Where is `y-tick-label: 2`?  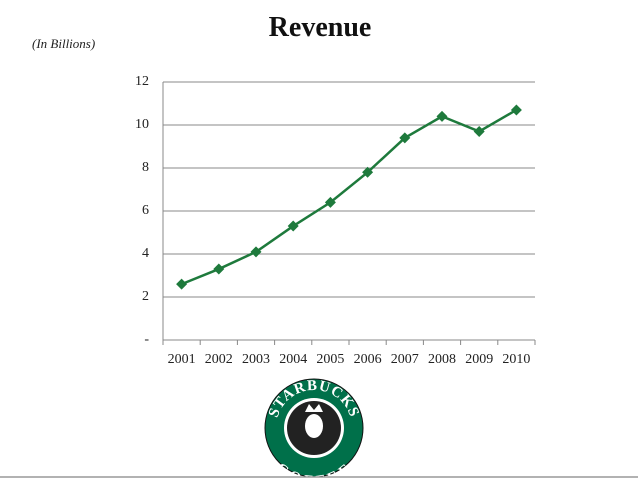
y-tick-label: 2 is located at coordinates (145, 296).